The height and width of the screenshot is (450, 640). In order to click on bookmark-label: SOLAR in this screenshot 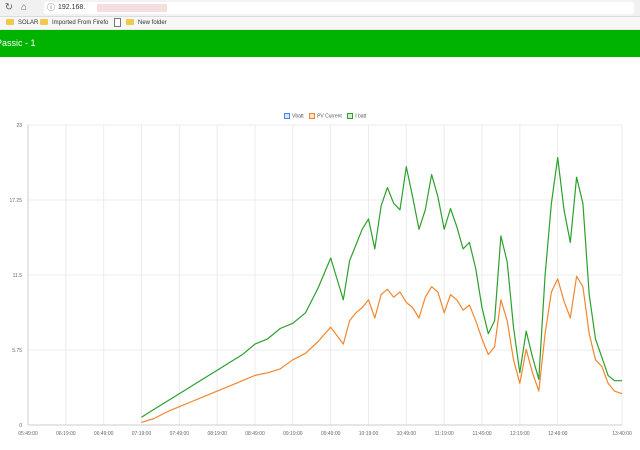, I will do `click(28, 23)`.